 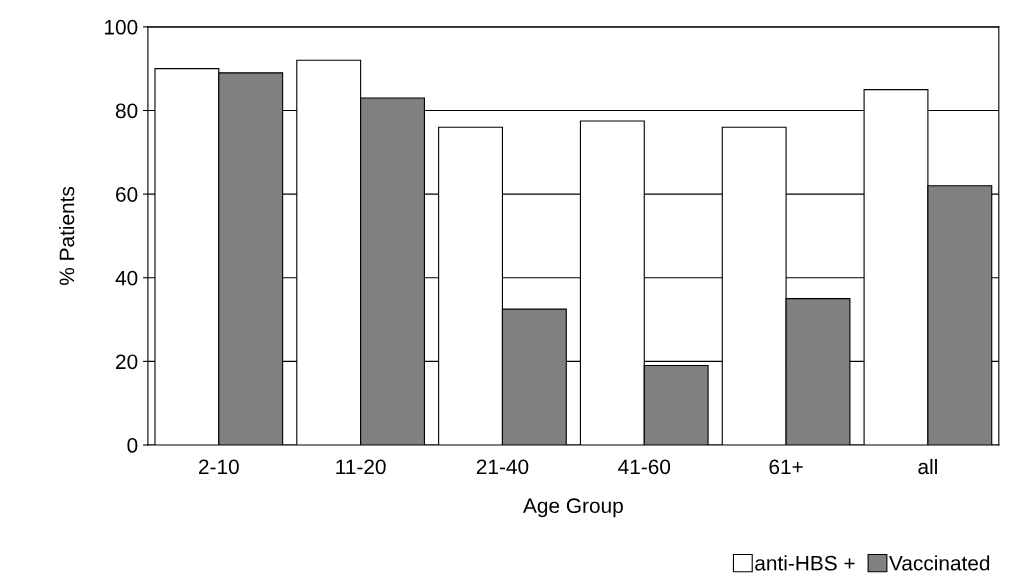 What do you see at coordinates (805, 563) in the screenshot?
I see `legend-label: anti-HBS +` at bounding box center [805, 563].